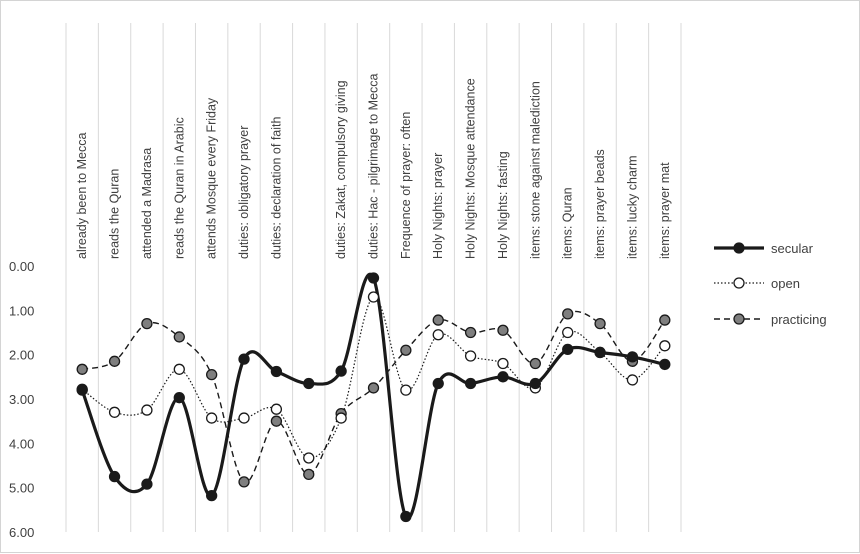 The width and height of the screenshot is (860, 554). What do you see at coordinates (739, 319) in the screenshot?
I see `legend-marker-practicing` at bounding box center [739, 319].